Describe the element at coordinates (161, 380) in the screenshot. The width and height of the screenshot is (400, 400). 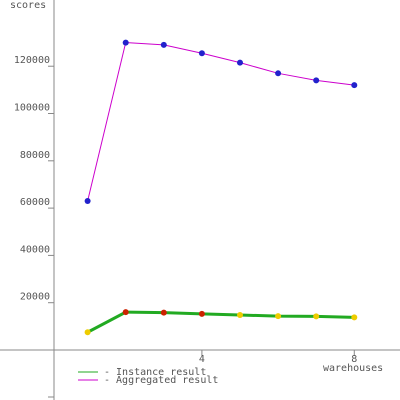
I see `legend-label: - Aggregated result` at that location.